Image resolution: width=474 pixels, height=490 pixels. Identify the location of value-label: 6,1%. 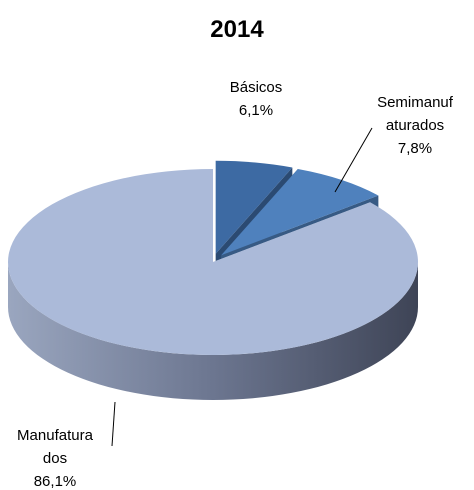
(256, 110).